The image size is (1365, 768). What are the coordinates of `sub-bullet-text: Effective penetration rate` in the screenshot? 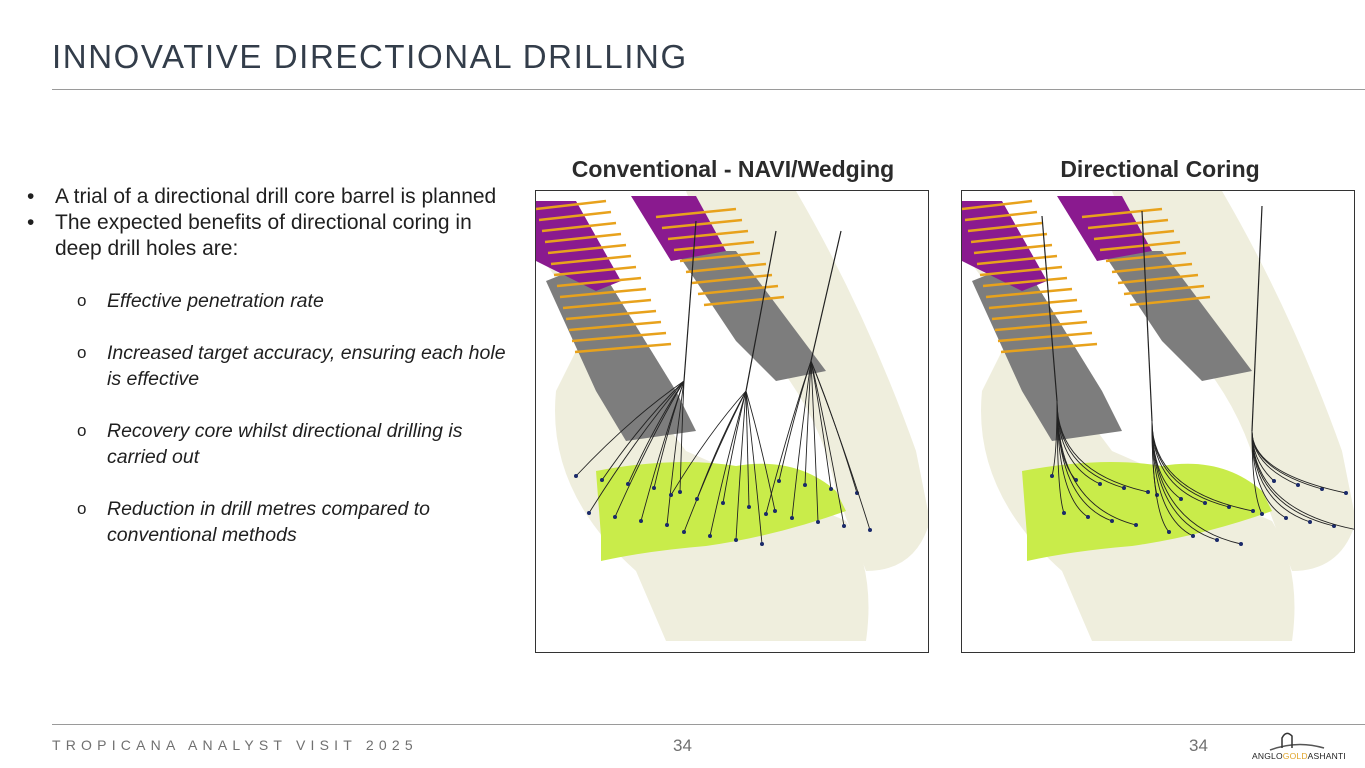 It's located at (215, 301).